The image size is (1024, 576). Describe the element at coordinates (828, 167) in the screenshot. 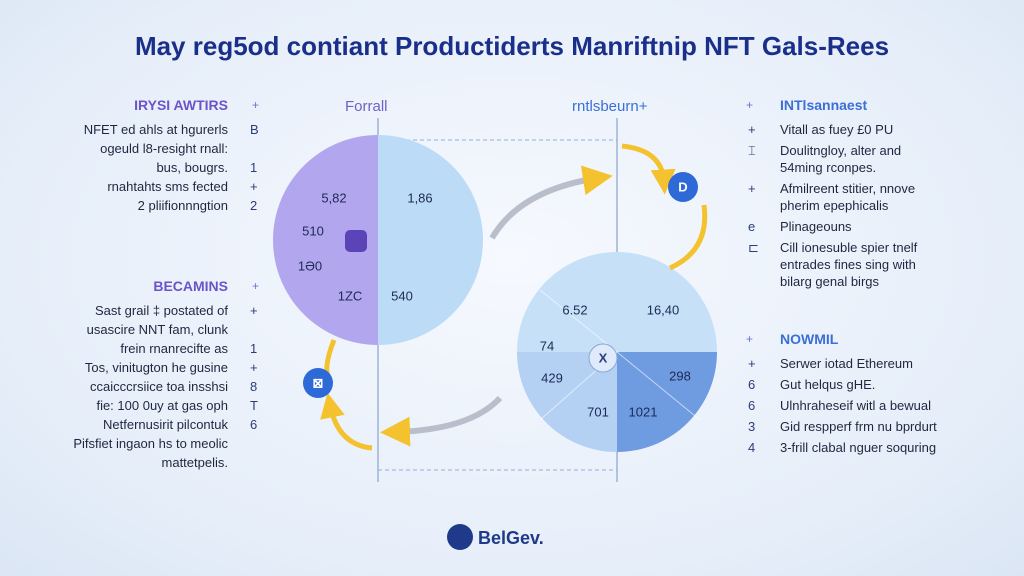

I see `row-text: 54ming rconpes.` at that location.